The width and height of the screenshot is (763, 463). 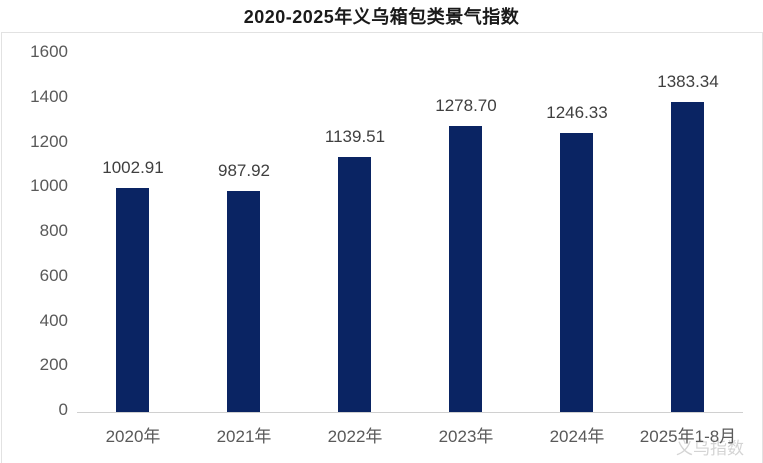 I want to click on y-axis-tick-label: 400, so click(x=53, y=320).